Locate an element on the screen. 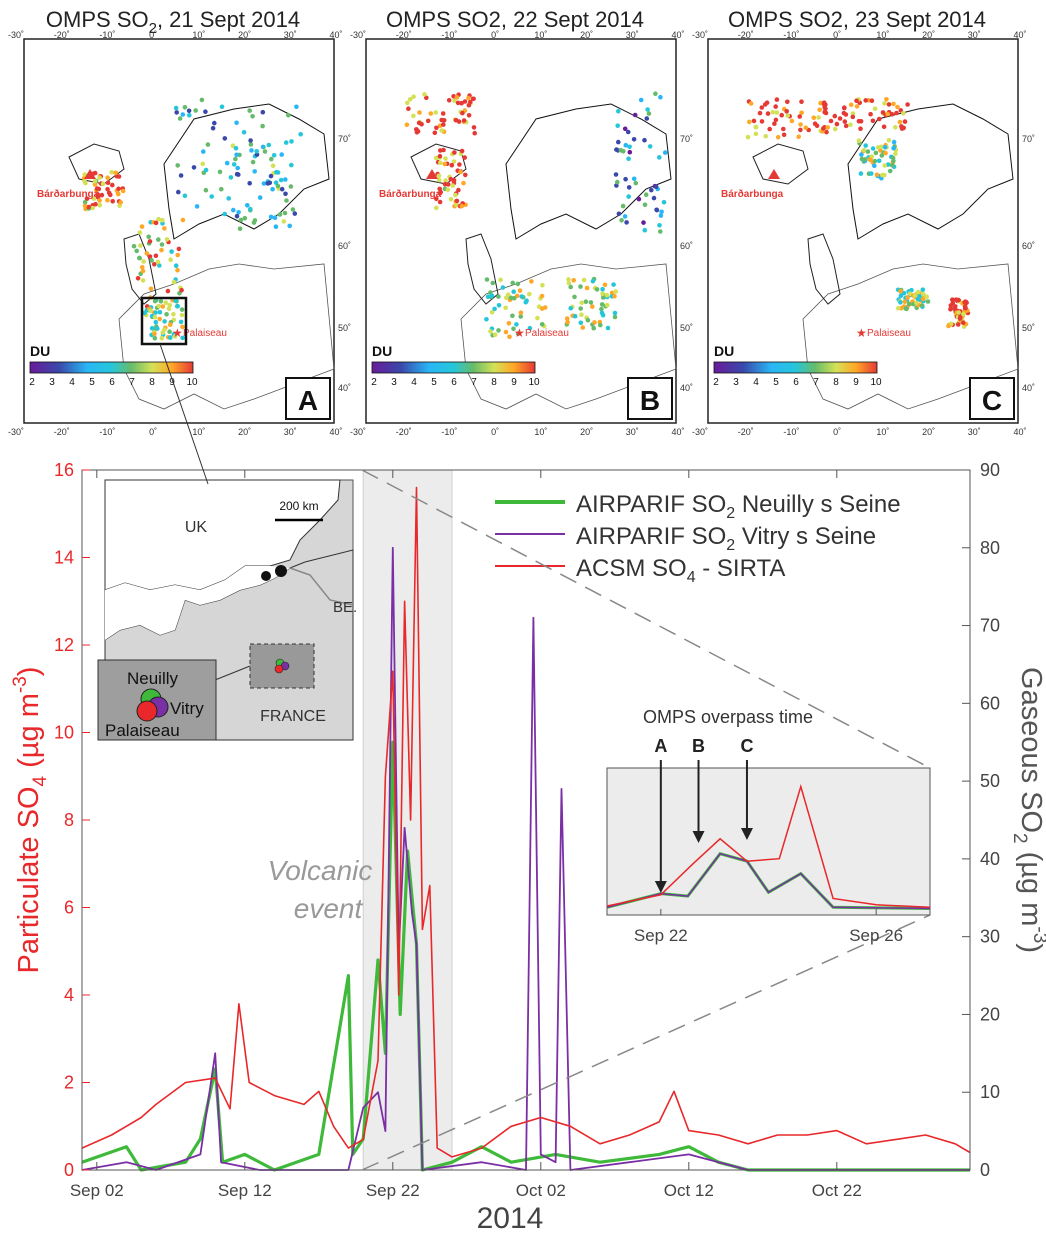 The image size is (1046, 1234). lon-tick-top: 10˚ is located at coordinates (198, 35).